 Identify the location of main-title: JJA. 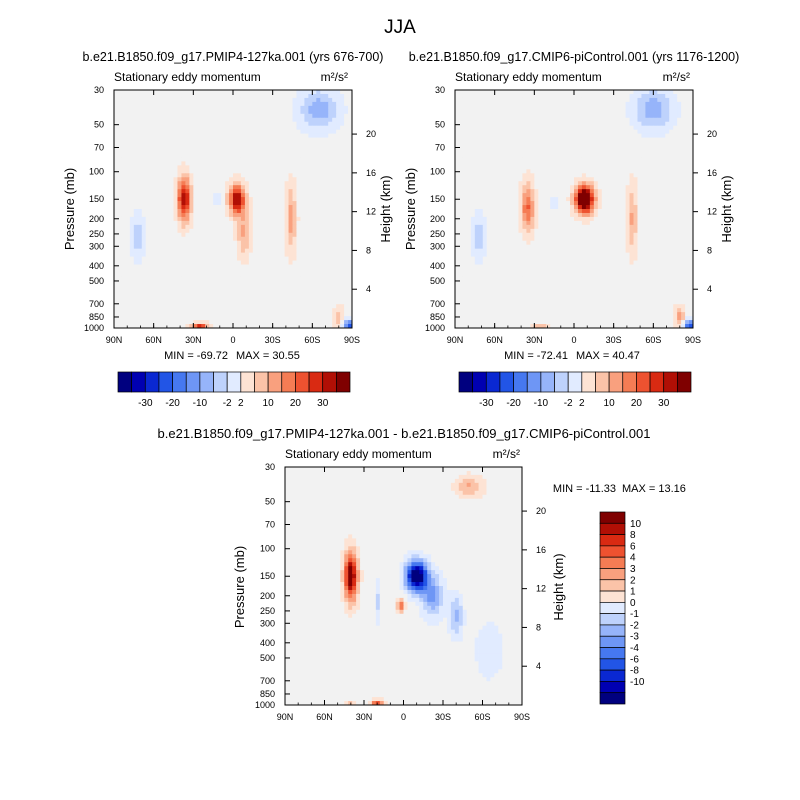
(400, 27).